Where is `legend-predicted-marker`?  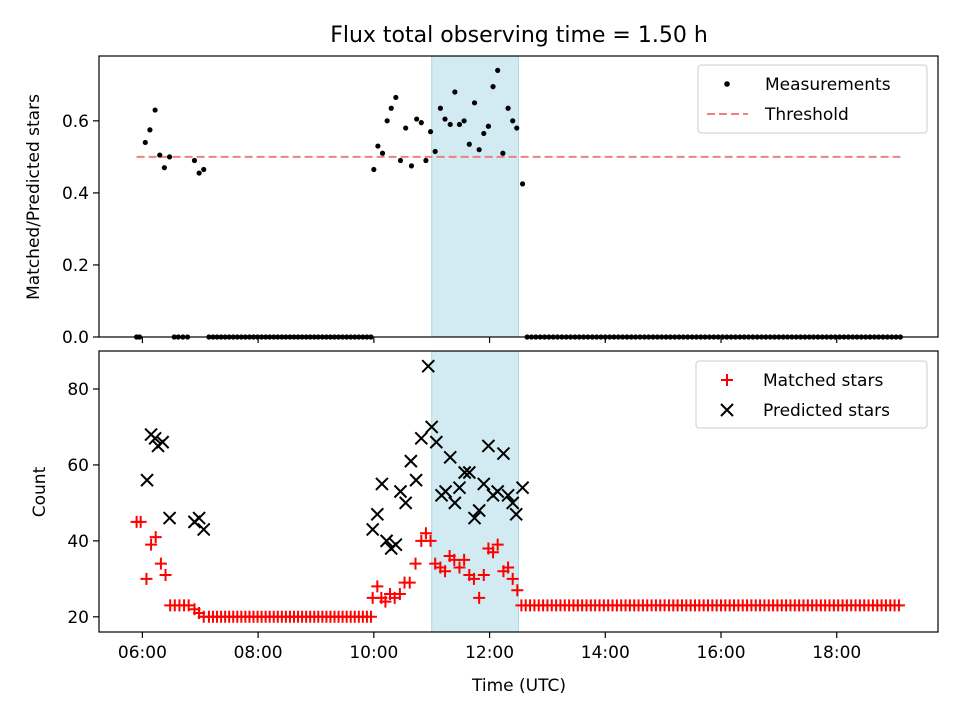 legend-predicted-marker is located at coordinates (727, 410).